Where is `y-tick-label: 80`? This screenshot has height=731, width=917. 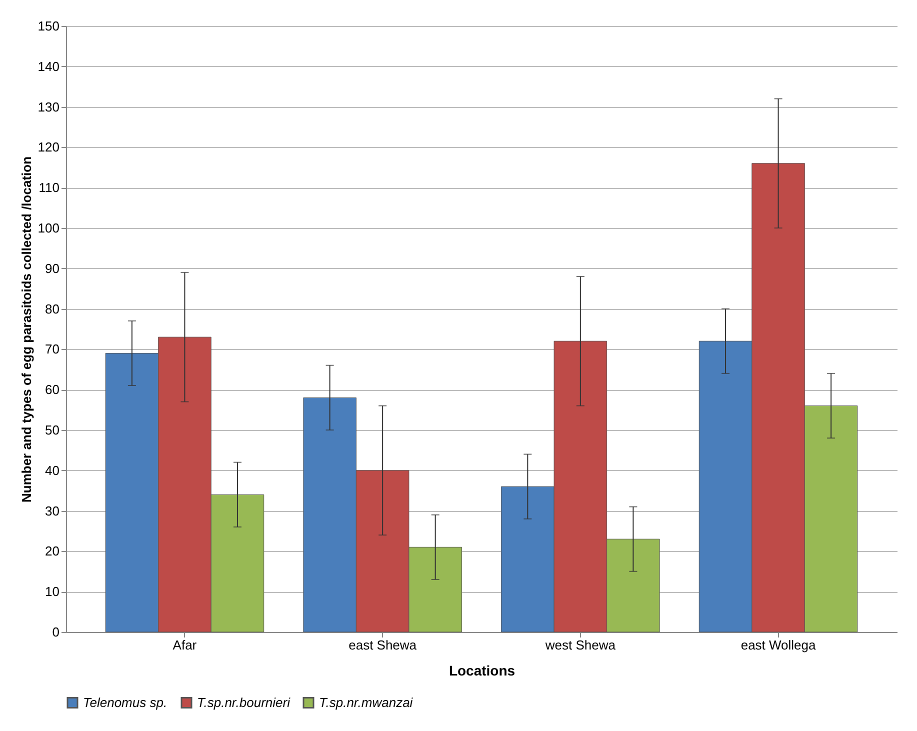 y-tick-label: 80 is located at coordinates (52, 308).